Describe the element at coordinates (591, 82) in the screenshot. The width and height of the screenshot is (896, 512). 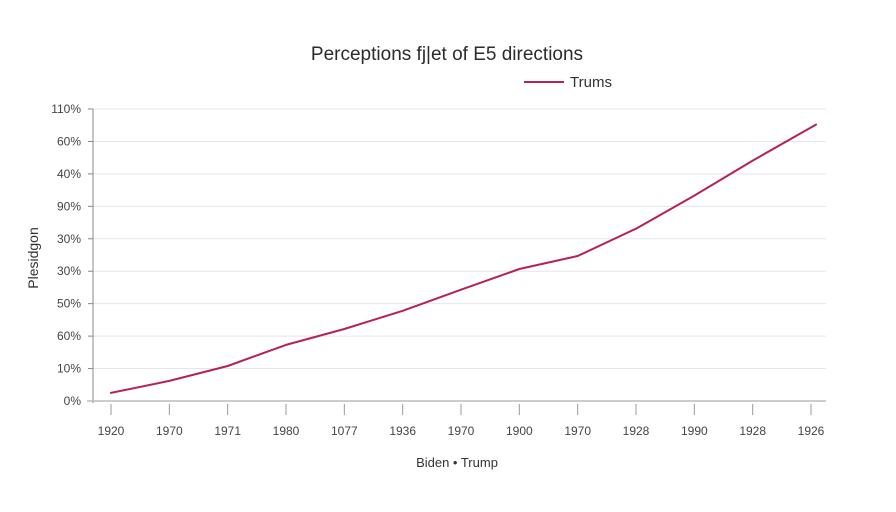
I see `legend-label-trums: Trums` at that location.